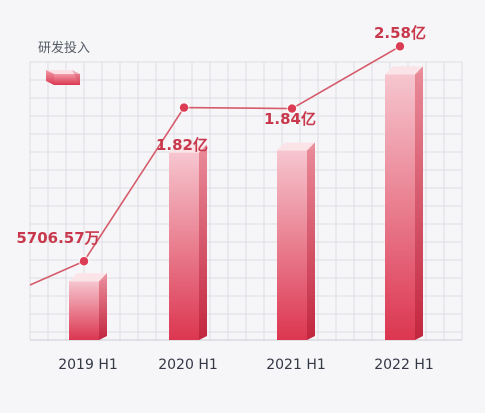 This screenshot has height=413, width=485. What do you see at coordinates (400, 33) in the screenshot?
I see `data-label: 2.58亿` at bounding box center [400, 33].